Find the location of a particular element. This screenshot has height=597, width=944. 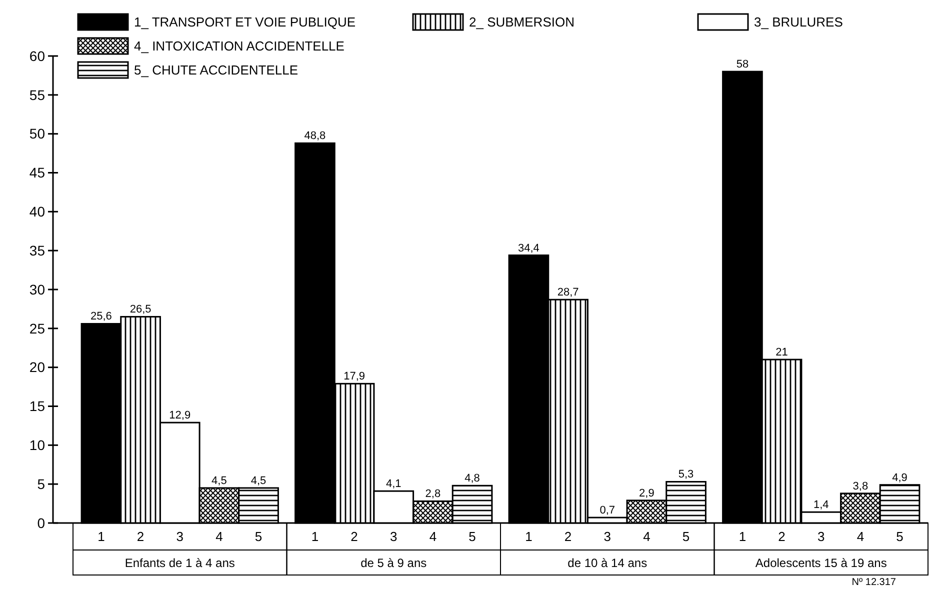

x-tick-label: de 5 à 9 ans is located at coordinates (393, 563).